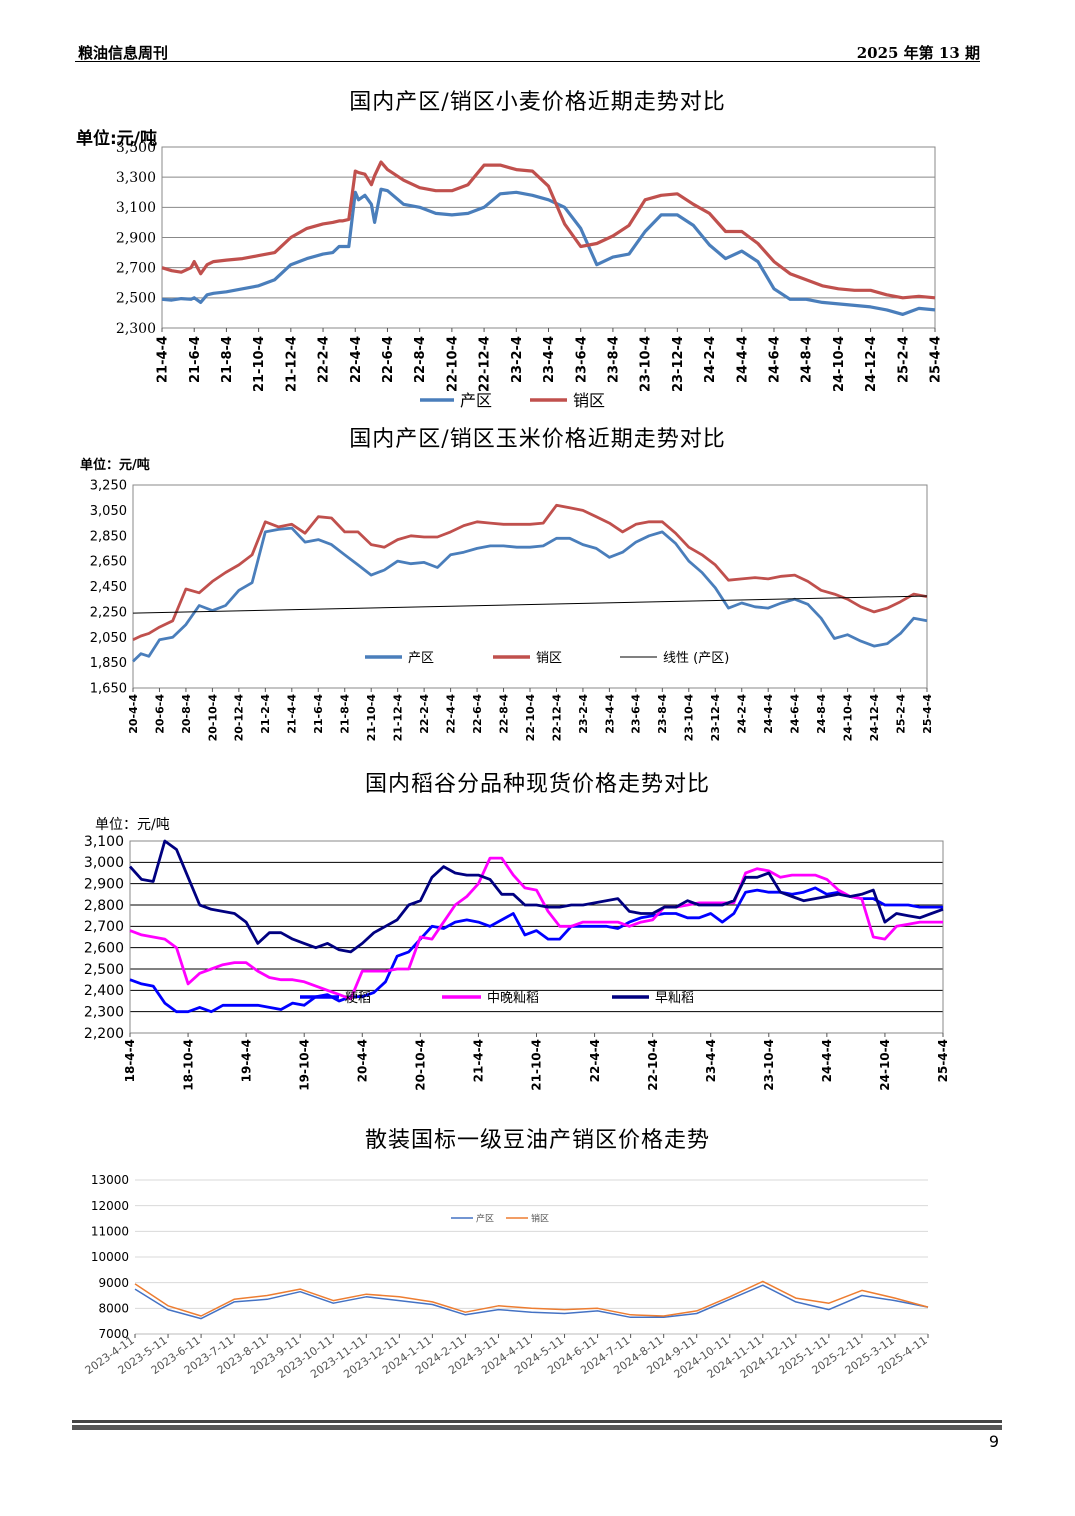  Describe the element at coordinates (821, 714) in the screenshot. I see `x-tick-label: 24-8-4` at that location.